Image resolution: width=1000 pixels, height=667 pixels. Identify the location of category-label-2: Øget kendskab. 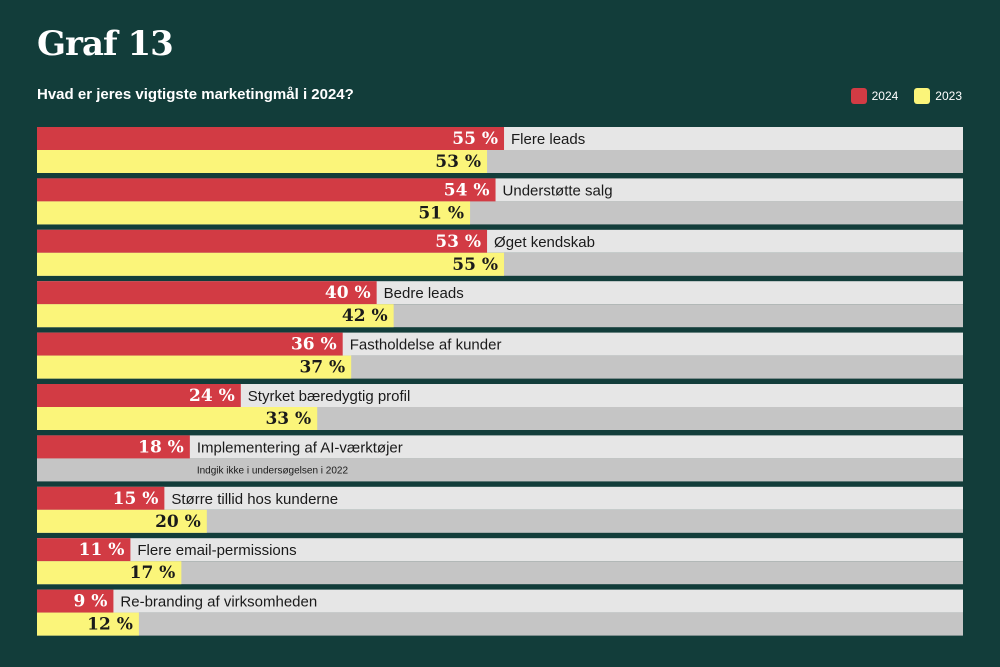
(544, 242).